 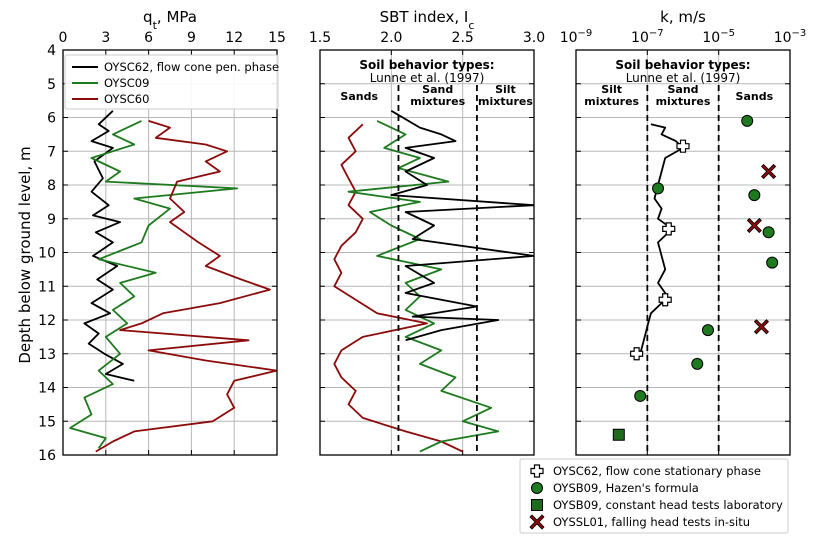 I want to click on zone-label: Sand, so click(x=682, y=89).